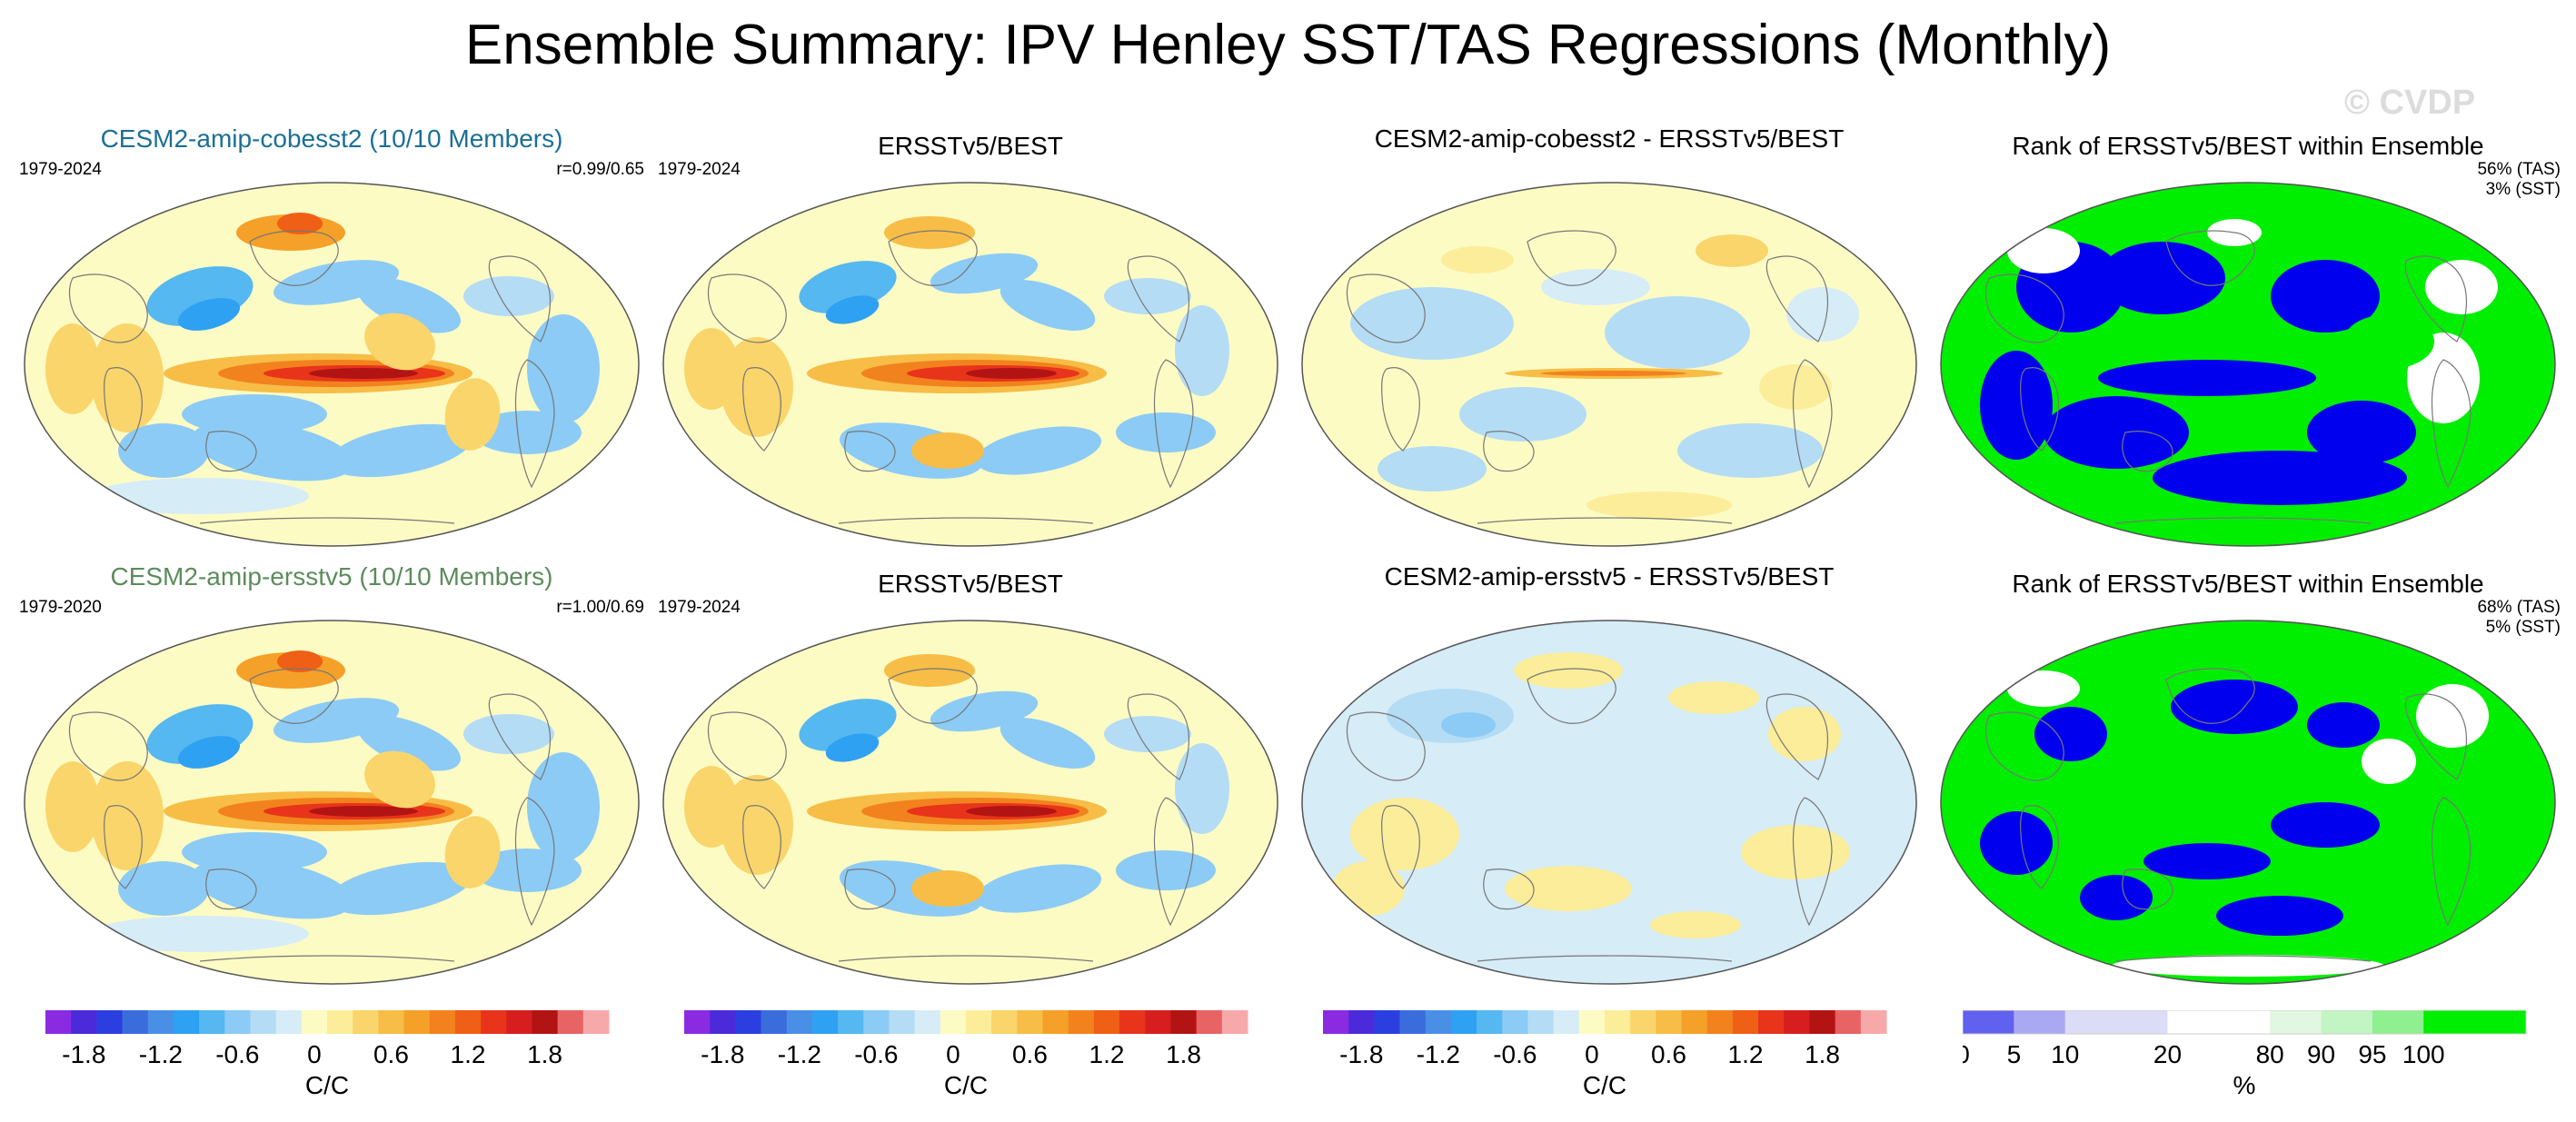  What do you see at coordinates (2248, 146) in the screenshot?
I see `panel-title: Rank of ERSSTv5/BEST within Ensemble` at bounding box center [2248, 146].